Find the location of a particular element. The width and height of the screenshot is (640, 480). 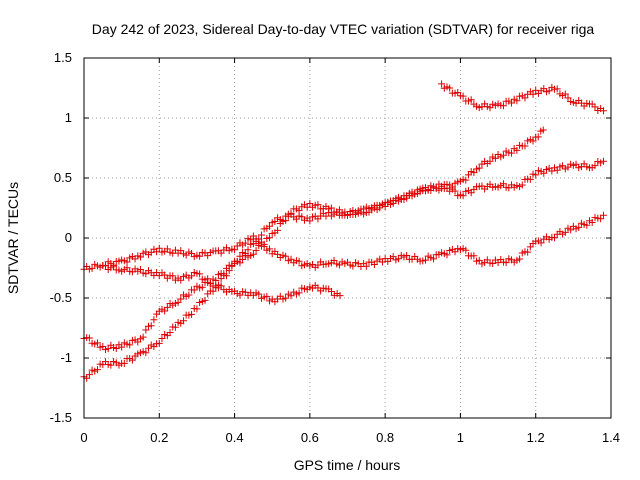

y-tick-label: 1 is located at coordinates (68, 117).